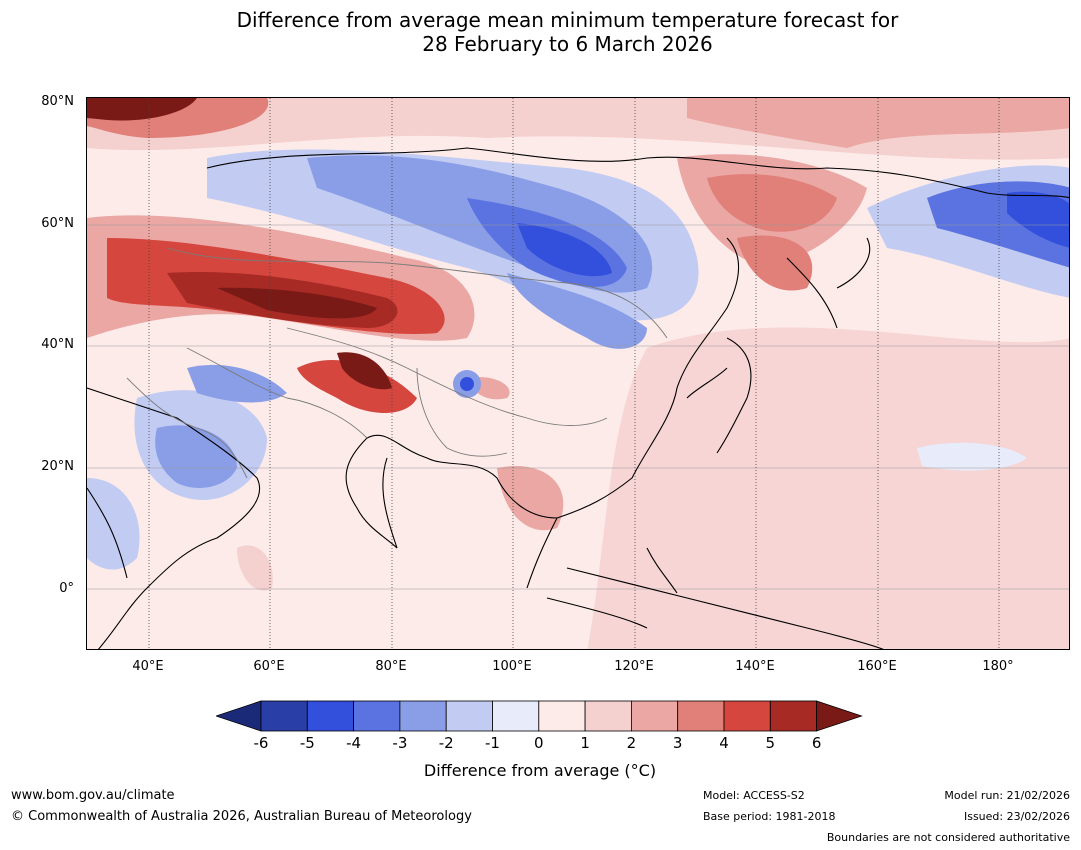 The image size is (1081, 850). I want to click on lon-label-80e: 80°E, so click(391, 666).